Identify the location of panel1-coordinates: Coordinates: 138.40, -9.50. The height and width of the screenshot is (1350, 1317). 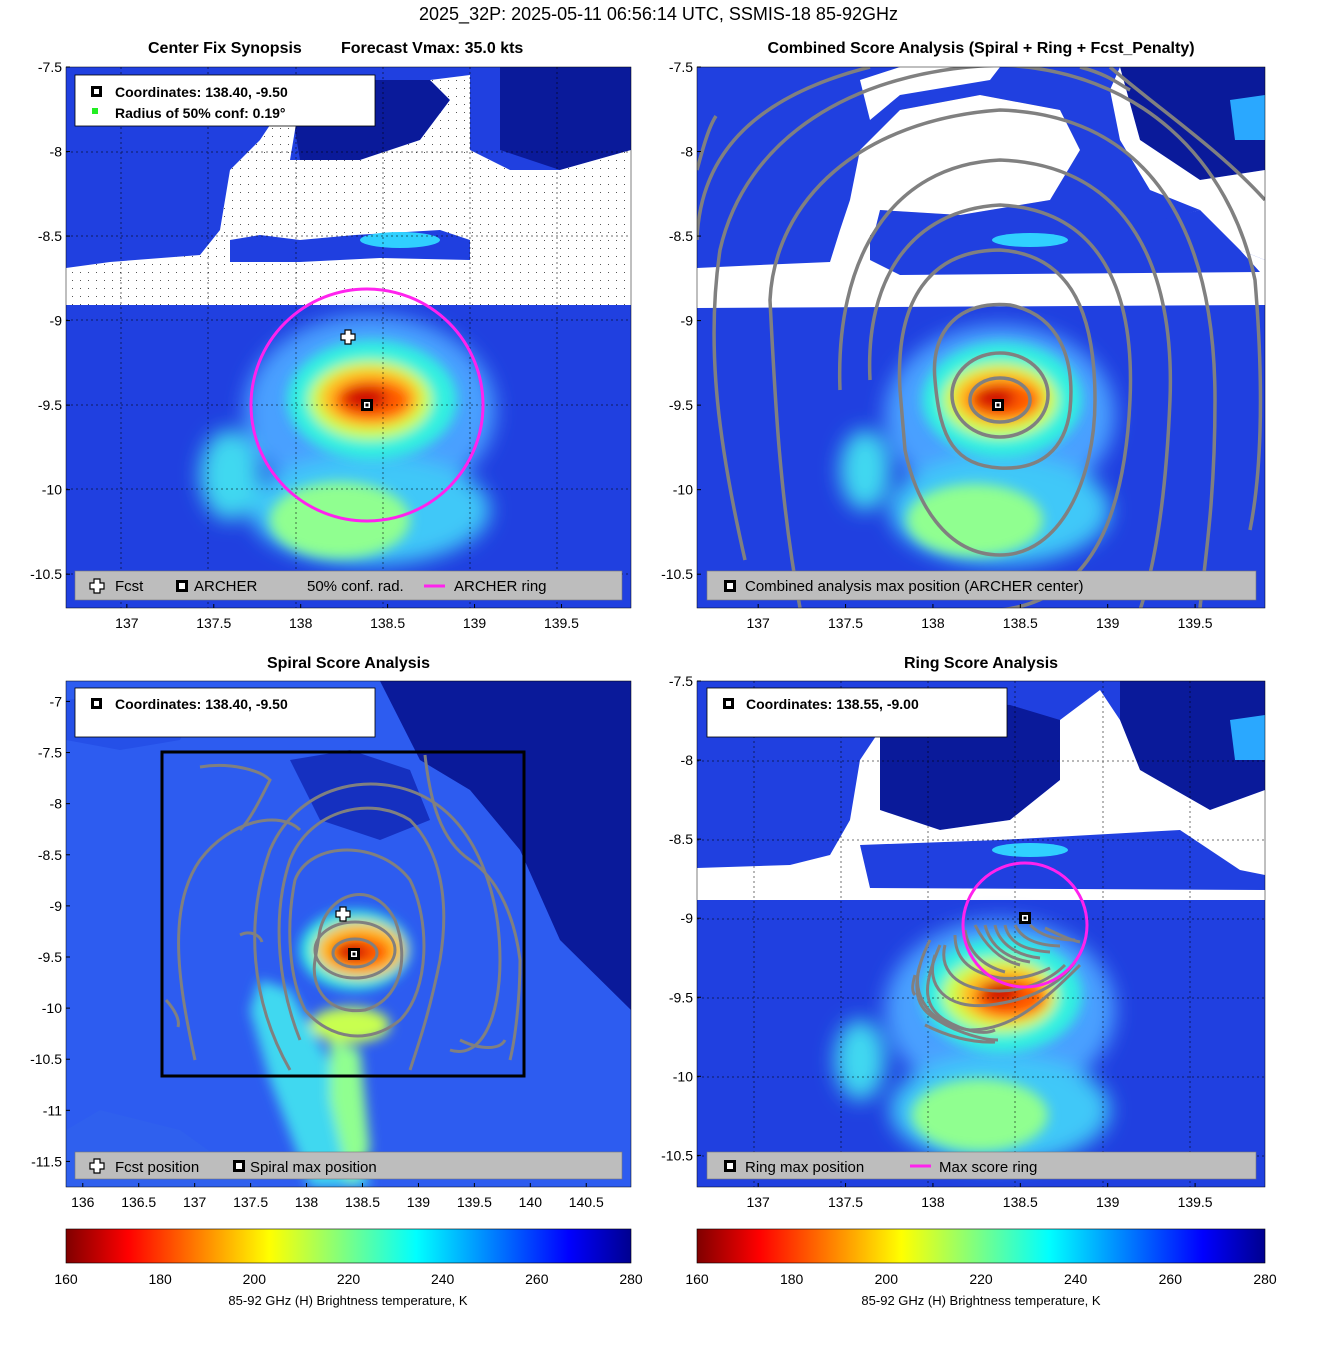
(201, 92).